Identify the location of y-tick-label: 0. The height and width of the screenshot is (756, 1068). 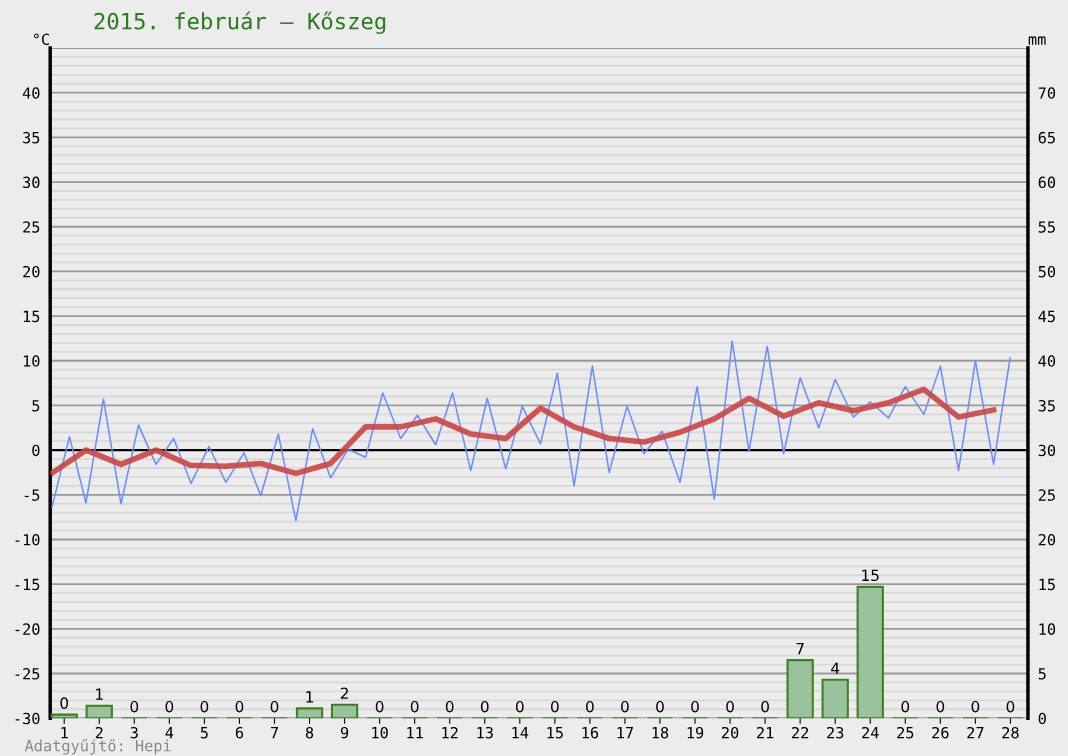
(36, 450).